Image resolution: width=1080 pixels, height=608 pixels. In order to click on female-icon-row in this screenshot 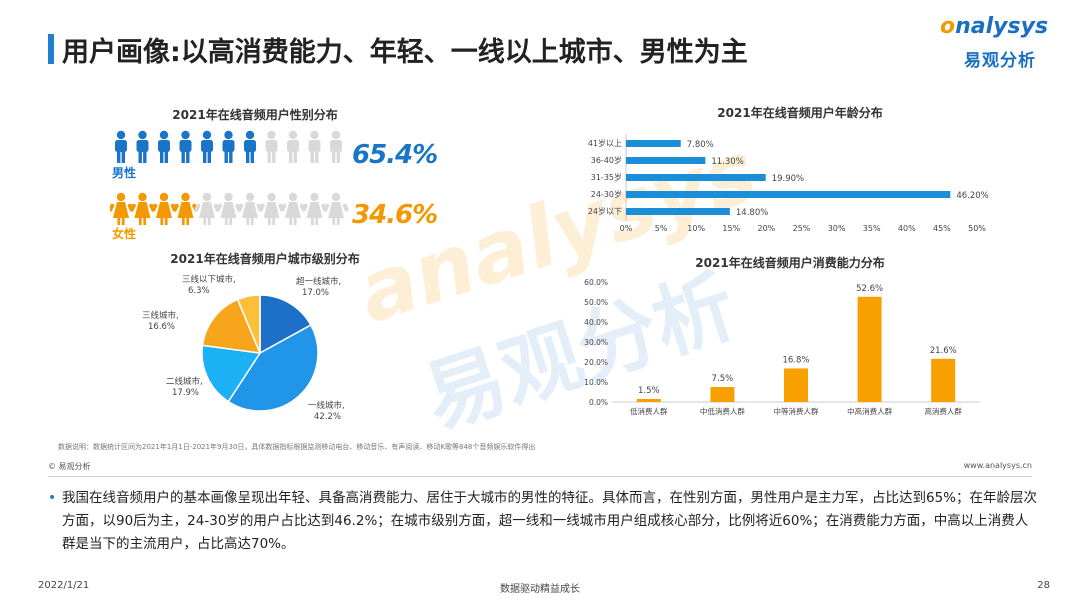, I will do `click(230, 212)`.